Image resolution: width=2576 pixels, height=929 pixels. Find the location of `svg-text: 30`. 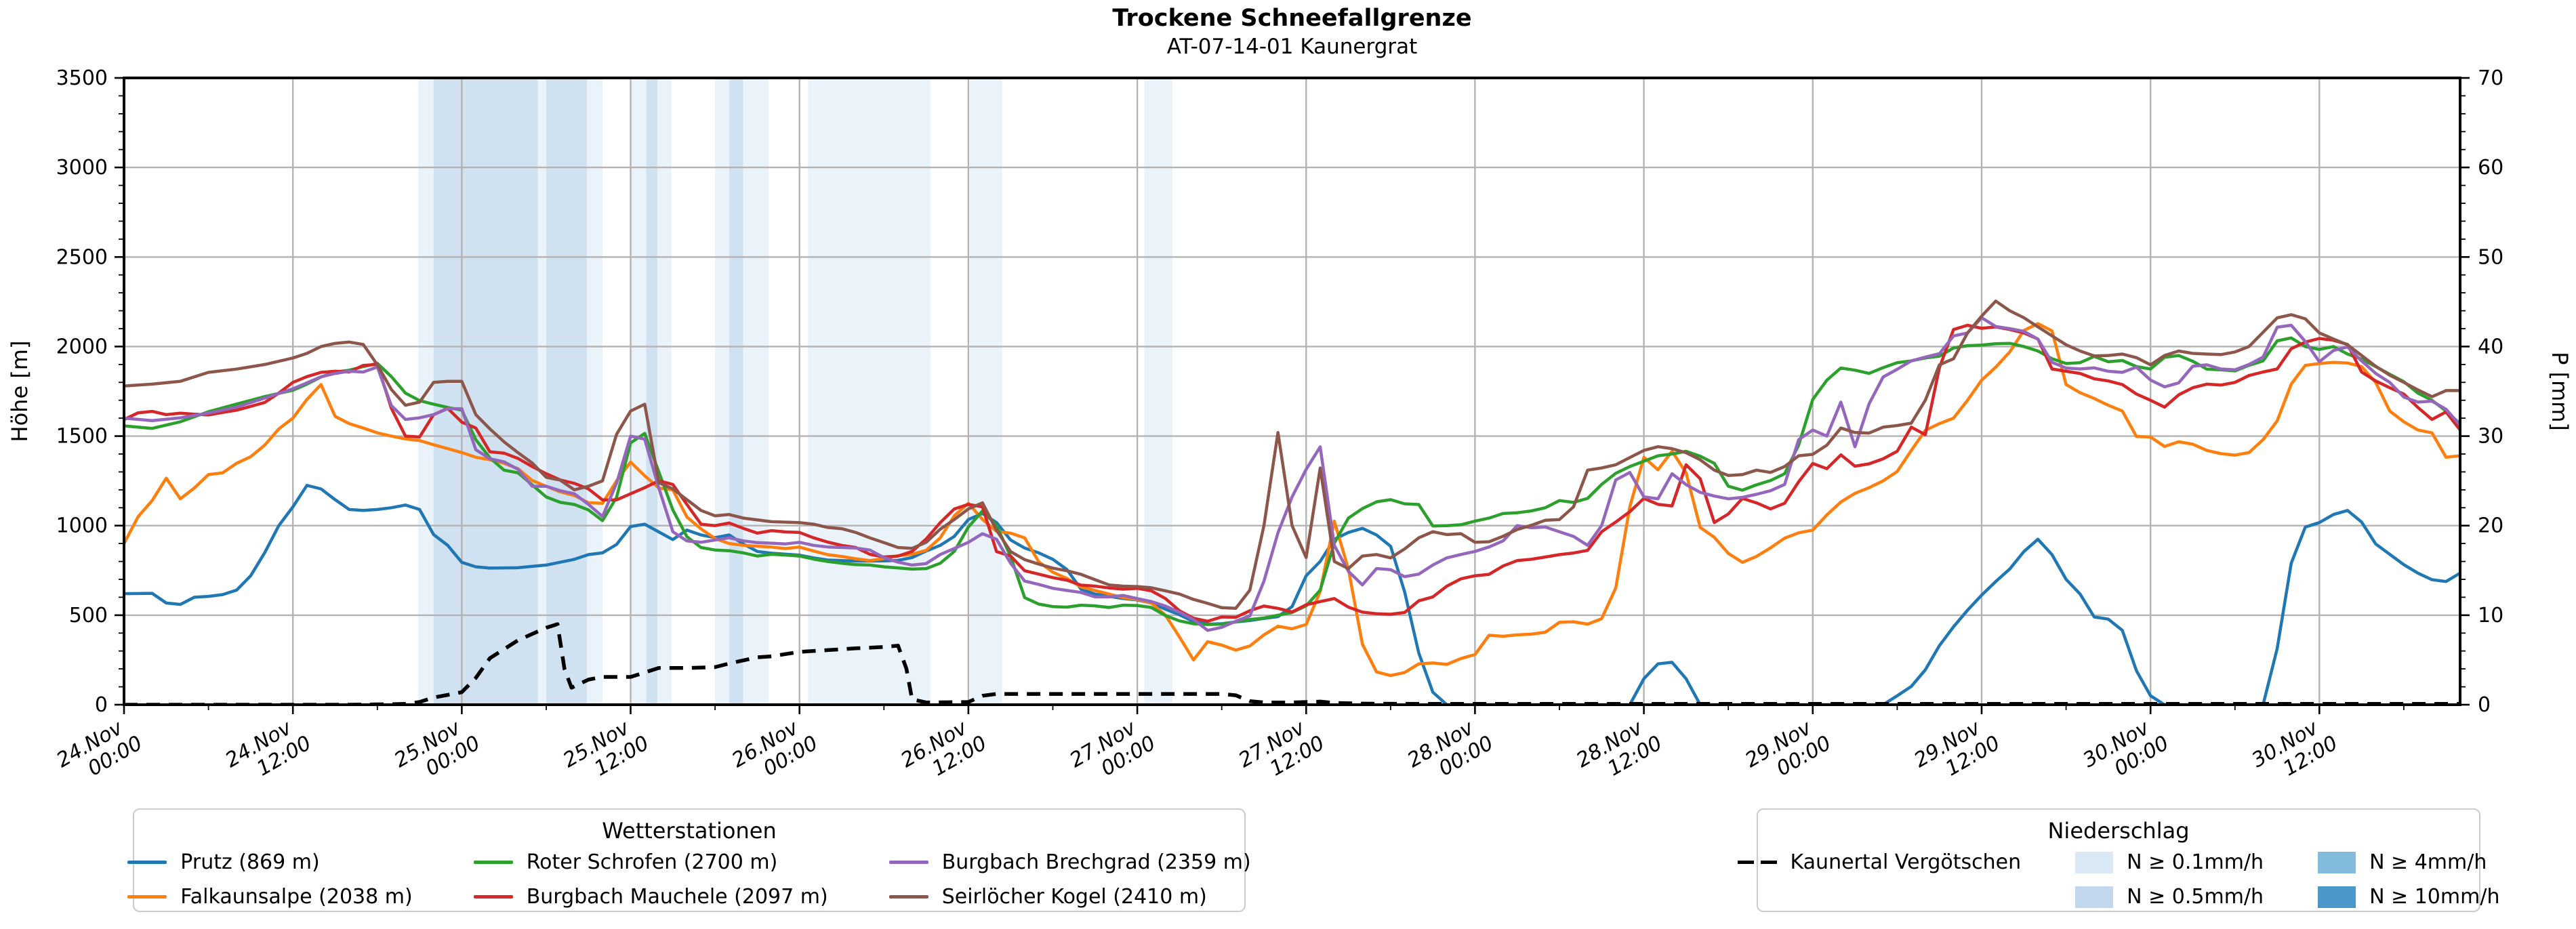

svg-text: 30 is located at coordinates (2491, 437).